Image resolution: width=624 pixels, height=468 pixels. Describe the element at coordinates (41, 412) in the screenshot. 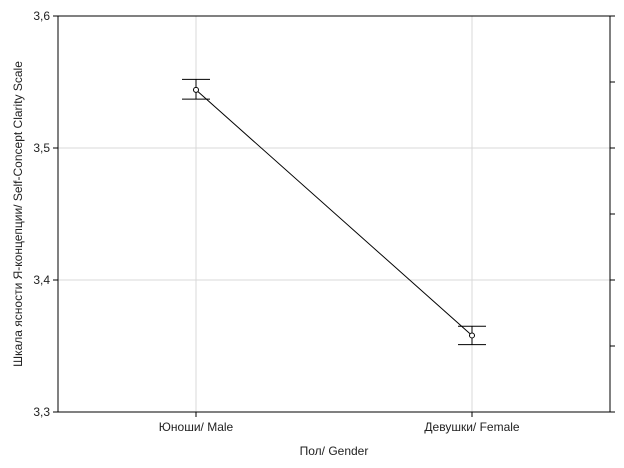

I see `y-tick-label: 3,3` at that location.